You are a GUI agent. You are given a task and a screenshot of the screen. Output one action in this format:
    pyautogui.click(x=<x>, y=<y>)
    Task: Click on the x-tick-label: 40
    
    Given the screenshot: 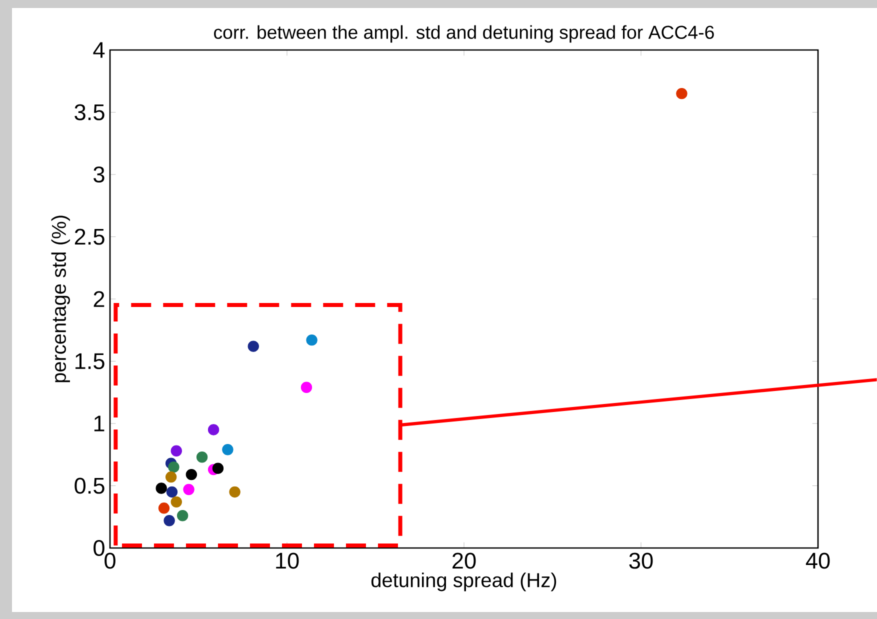 What is the action you would take?
    pyautogui.click(x=818, y=560)
    